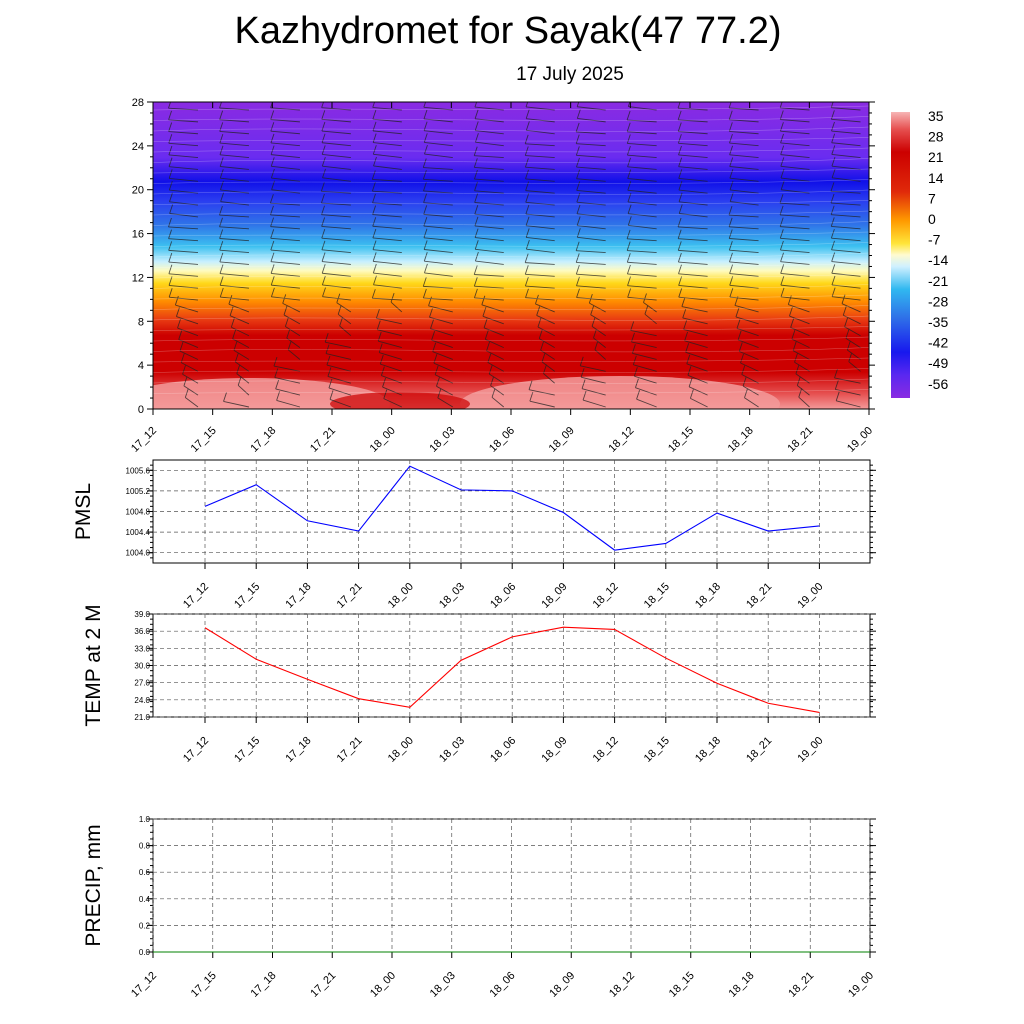  What do you see at coordinates (83, 511) in the screenshot?
I see `pmsl-y-axis-label: PMSL` at bounding box center [83, 511].